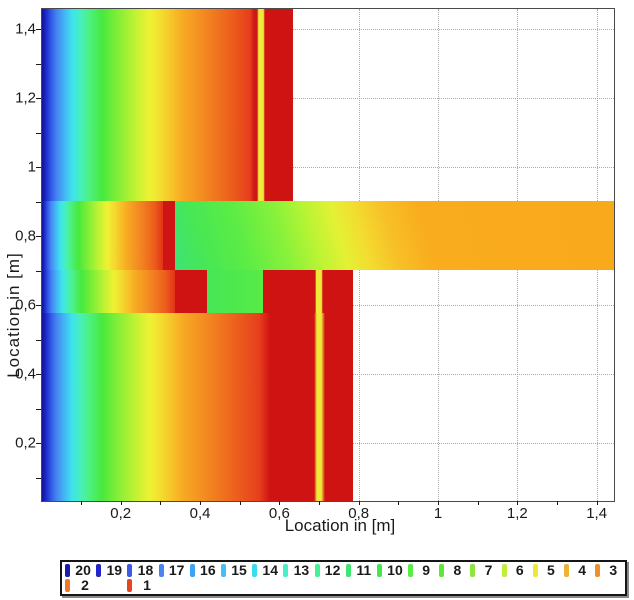  Describe the element at coordinates (25, 305) in the screenshot. I see `y-tick-label: 0,6` at that location.